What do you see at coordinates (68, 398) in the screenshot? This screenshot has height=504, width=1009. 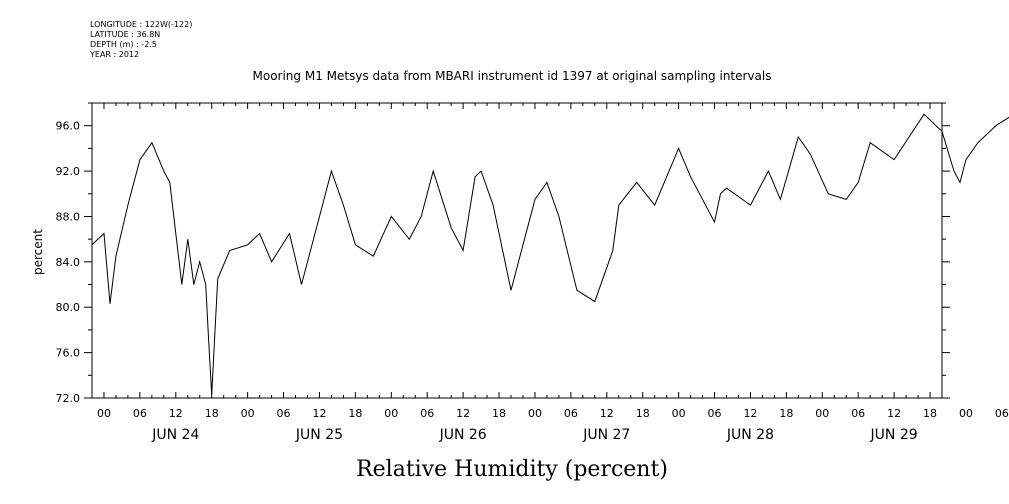 I see `y-tick-label: 72.0` at bounding box center [68, 398].